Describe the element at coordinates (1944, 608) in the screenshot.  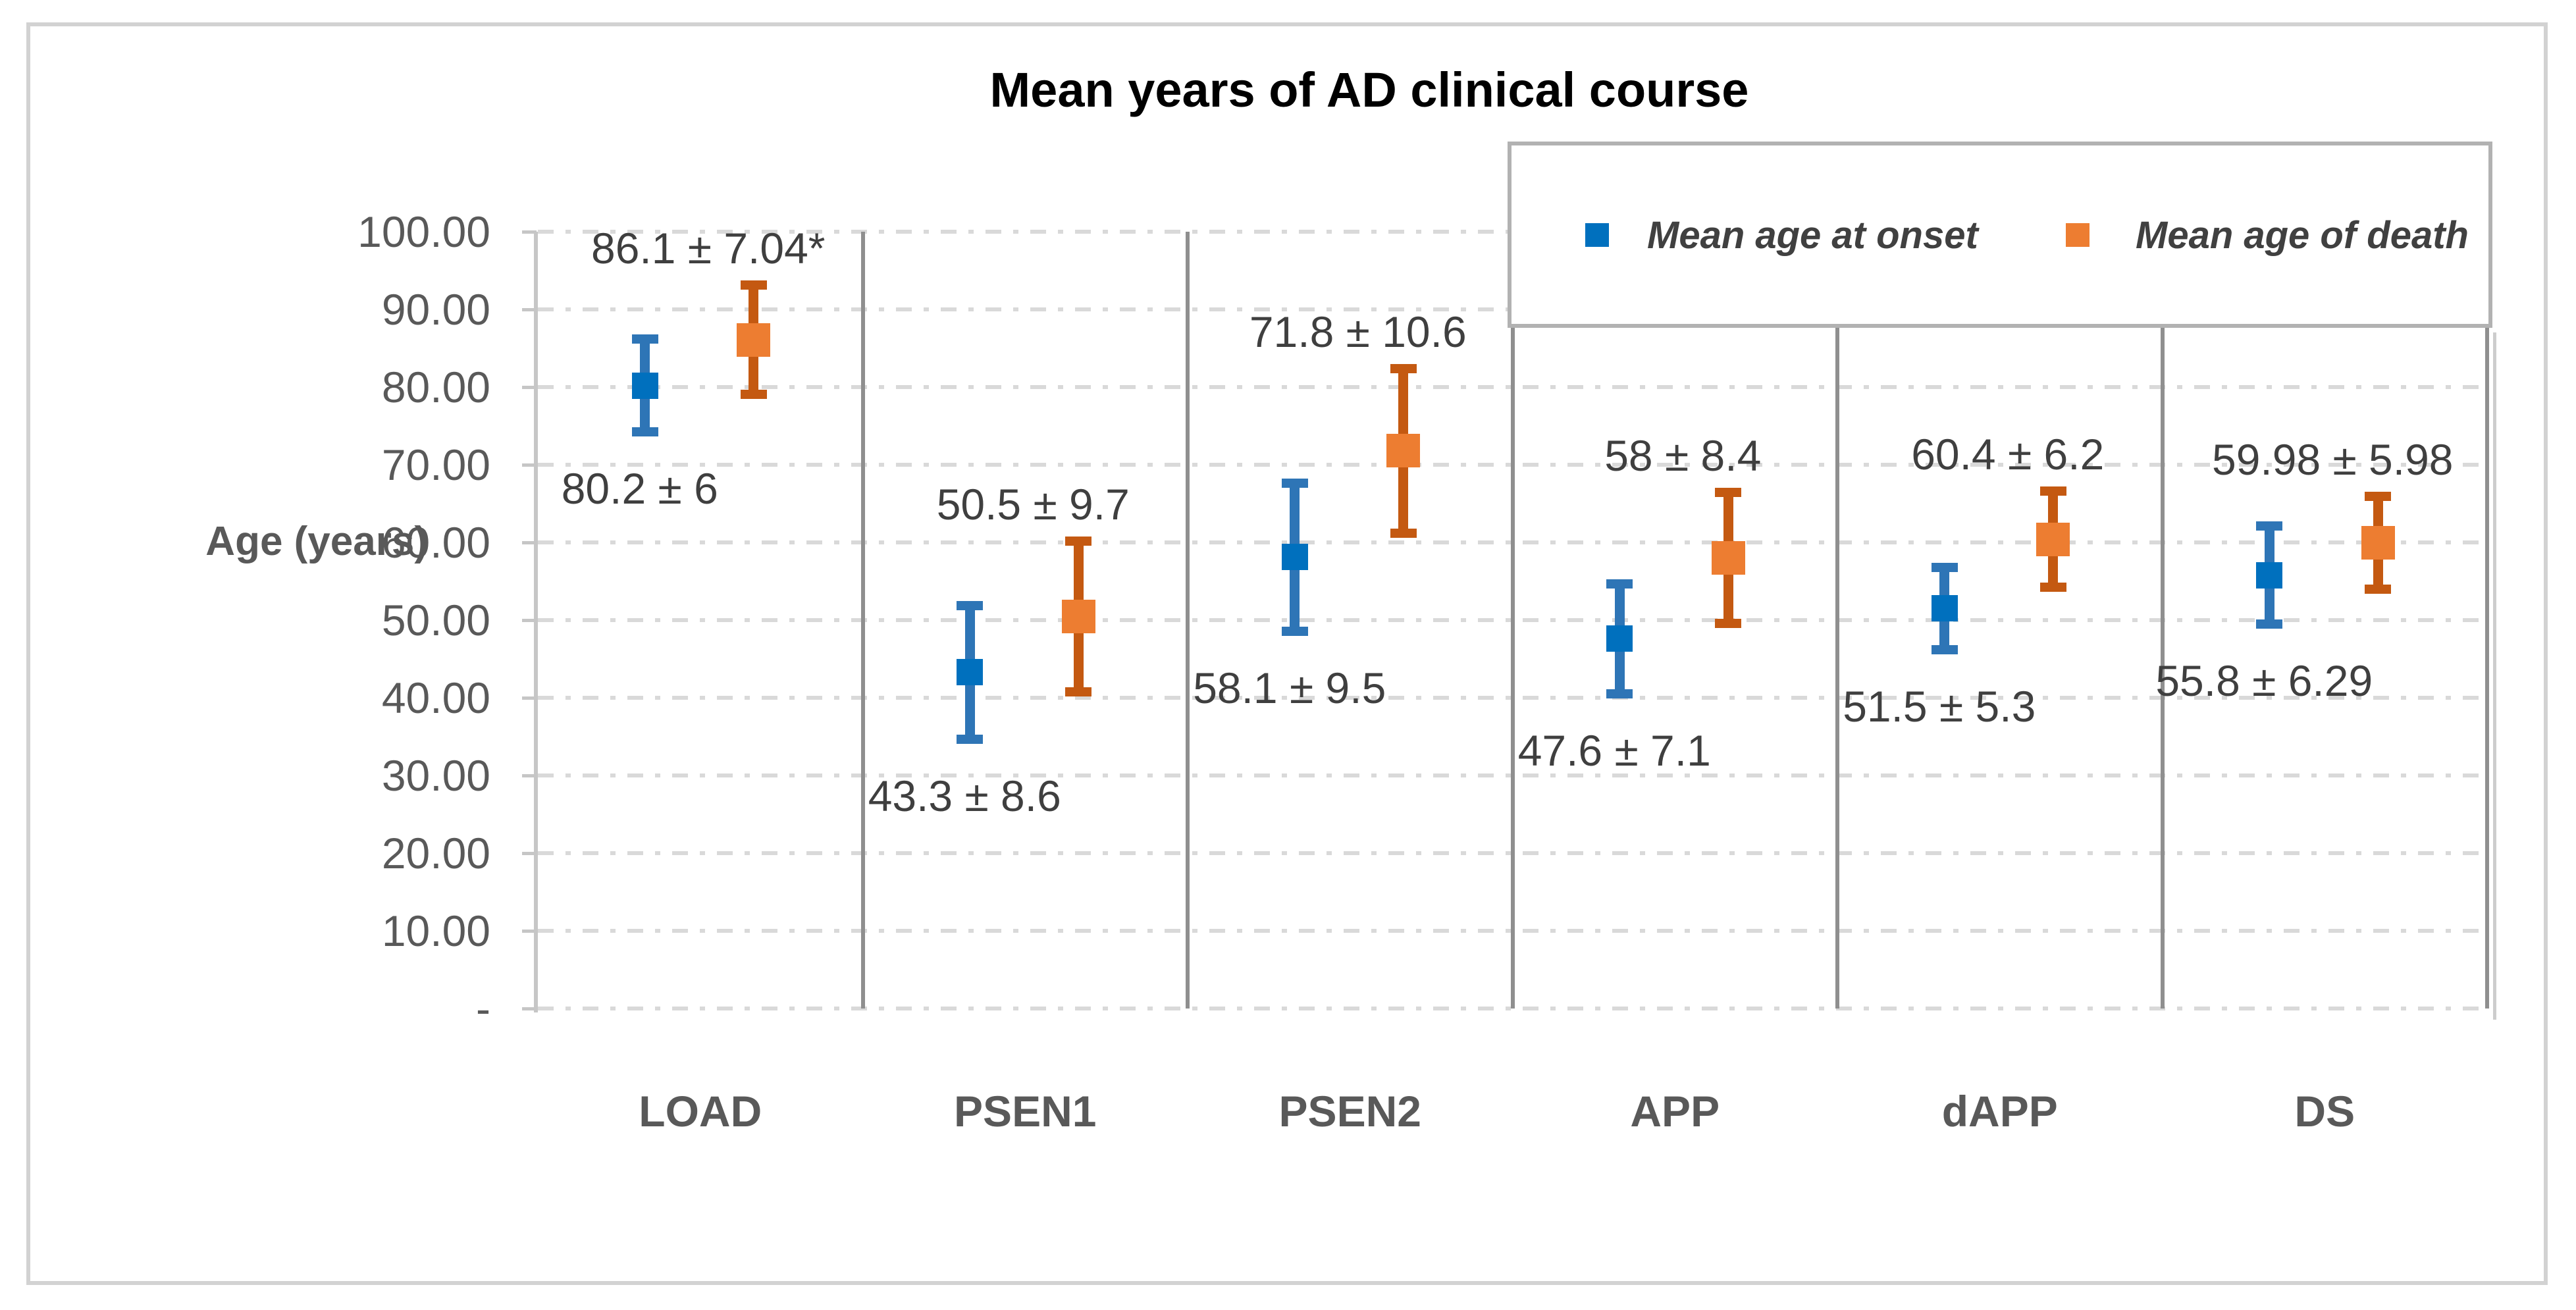
I see `onset-marker-dAPP` at that location.